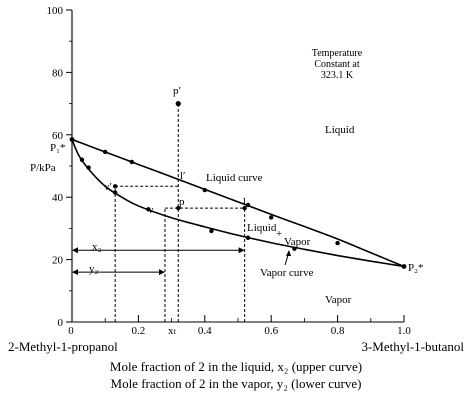 This screenshot has width=472, height=406. What do you see at coordinates (234, 178) in the screenshot?
I see `liquid-curve-label: Liquid curve` at bounding box center [234, 178].